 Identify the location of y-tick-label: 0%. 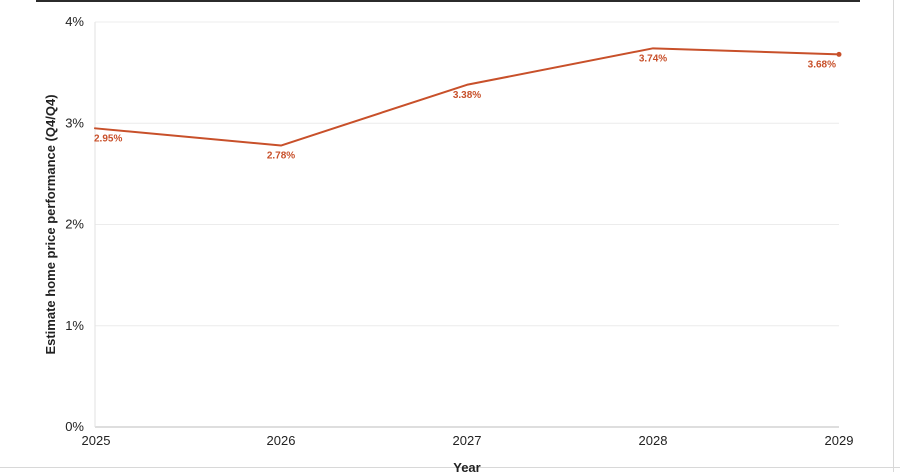
(74, 426).